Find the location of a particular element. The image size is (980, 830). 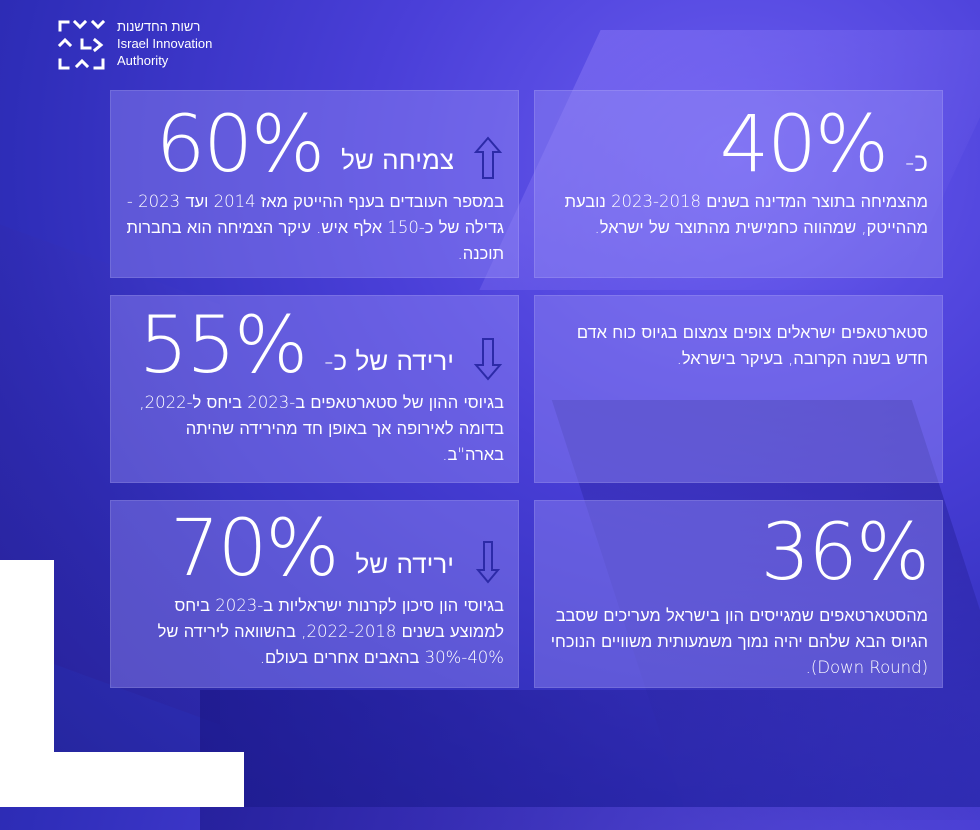

stat-kicker: ירידה של is located at coordinates (404, 565).